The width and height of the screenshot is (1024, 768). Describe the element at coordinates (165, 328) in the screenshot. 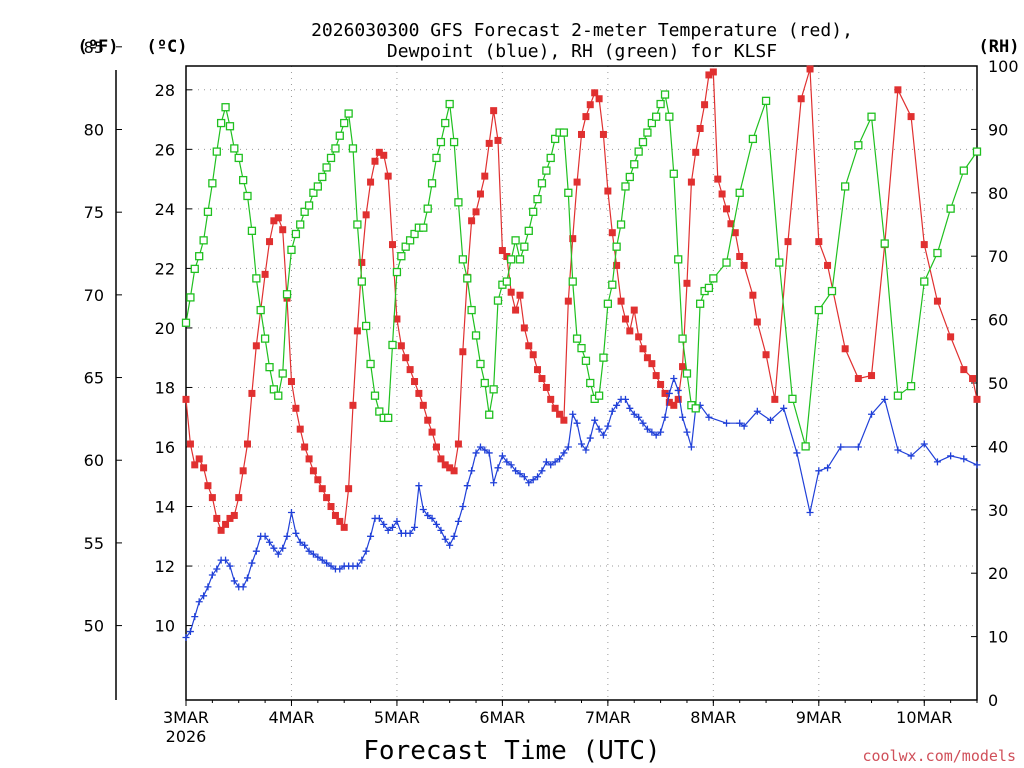

I see `celsius-tick-label: 20` at that location.